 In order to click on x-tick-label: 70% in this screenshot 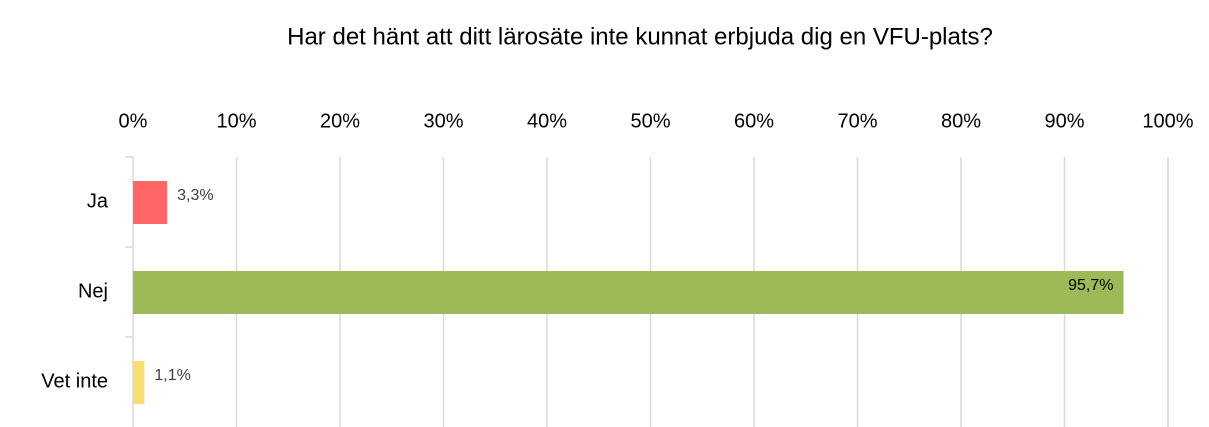, I will do `click(857, 121)`.